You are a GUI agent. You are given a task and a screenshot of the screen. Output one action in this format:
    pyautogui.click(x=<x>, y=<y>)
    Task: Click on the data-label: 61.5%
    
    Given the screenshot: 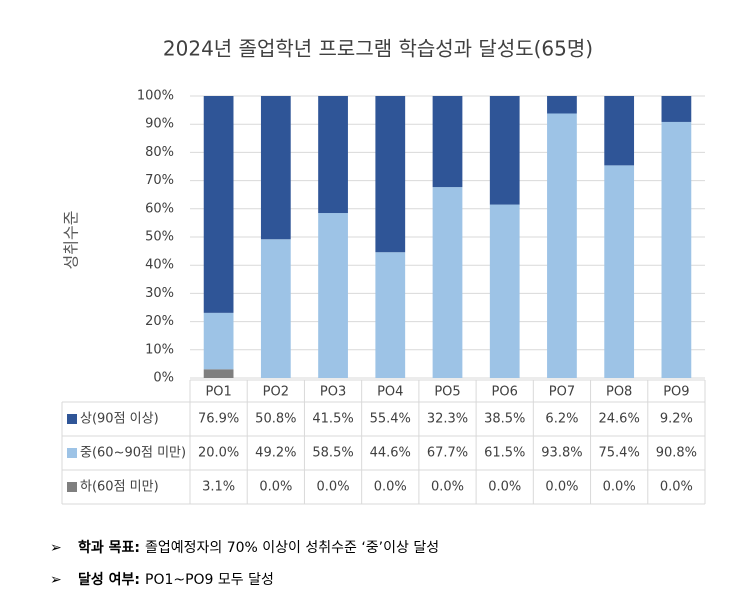 What is the action you would take?
    pyautogui.click(x=504, y=453)
    